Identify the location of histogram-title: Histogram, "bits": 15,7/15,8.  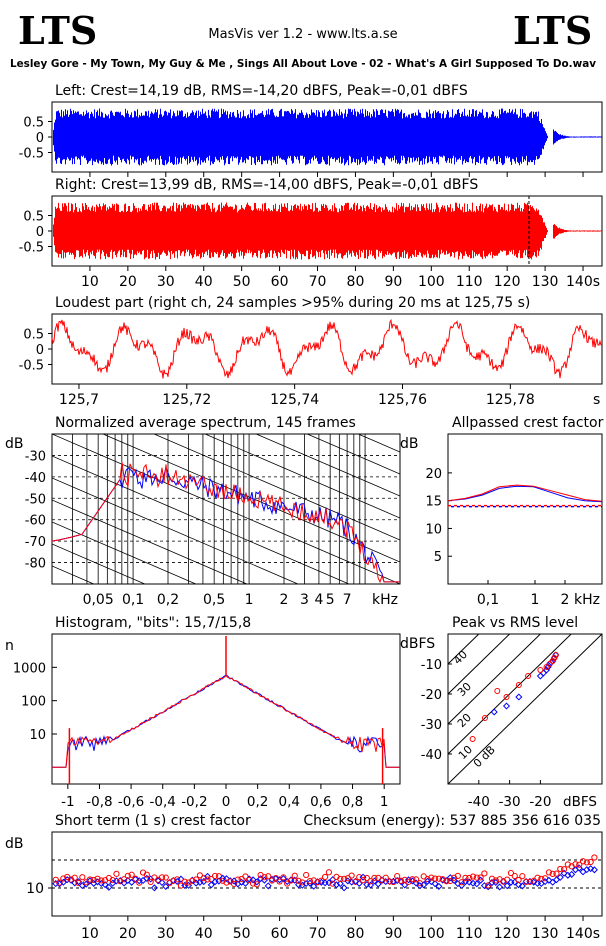
(153, 623).